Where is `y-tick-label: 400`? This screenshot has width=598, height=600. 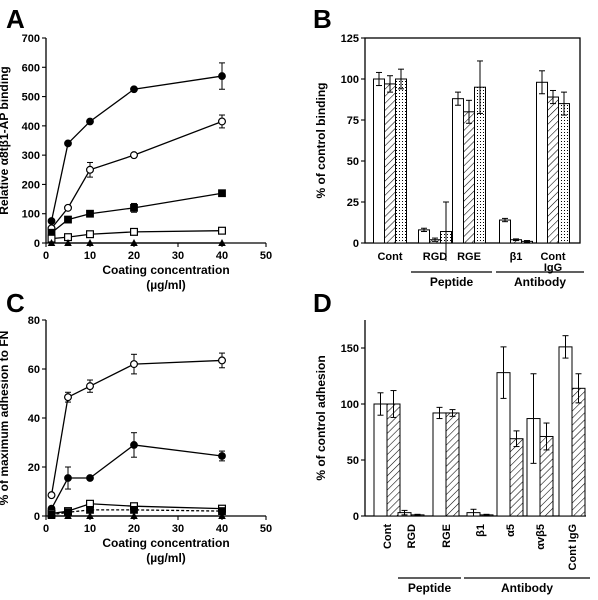 y-tick-label: 400 is located at coordinates (31, 127).